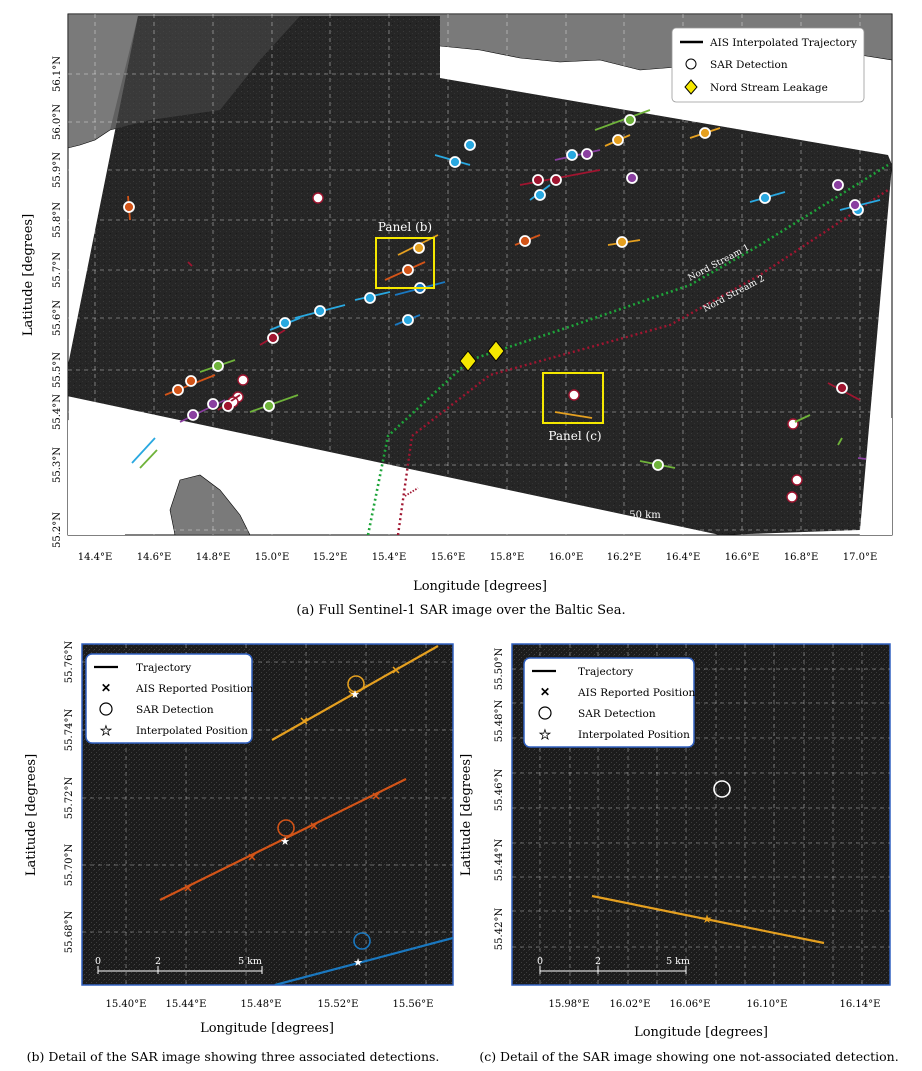  Describe the element at coordinates (57, 220) in the screenshot. I see `svg-text: 55.8°N` at that location.